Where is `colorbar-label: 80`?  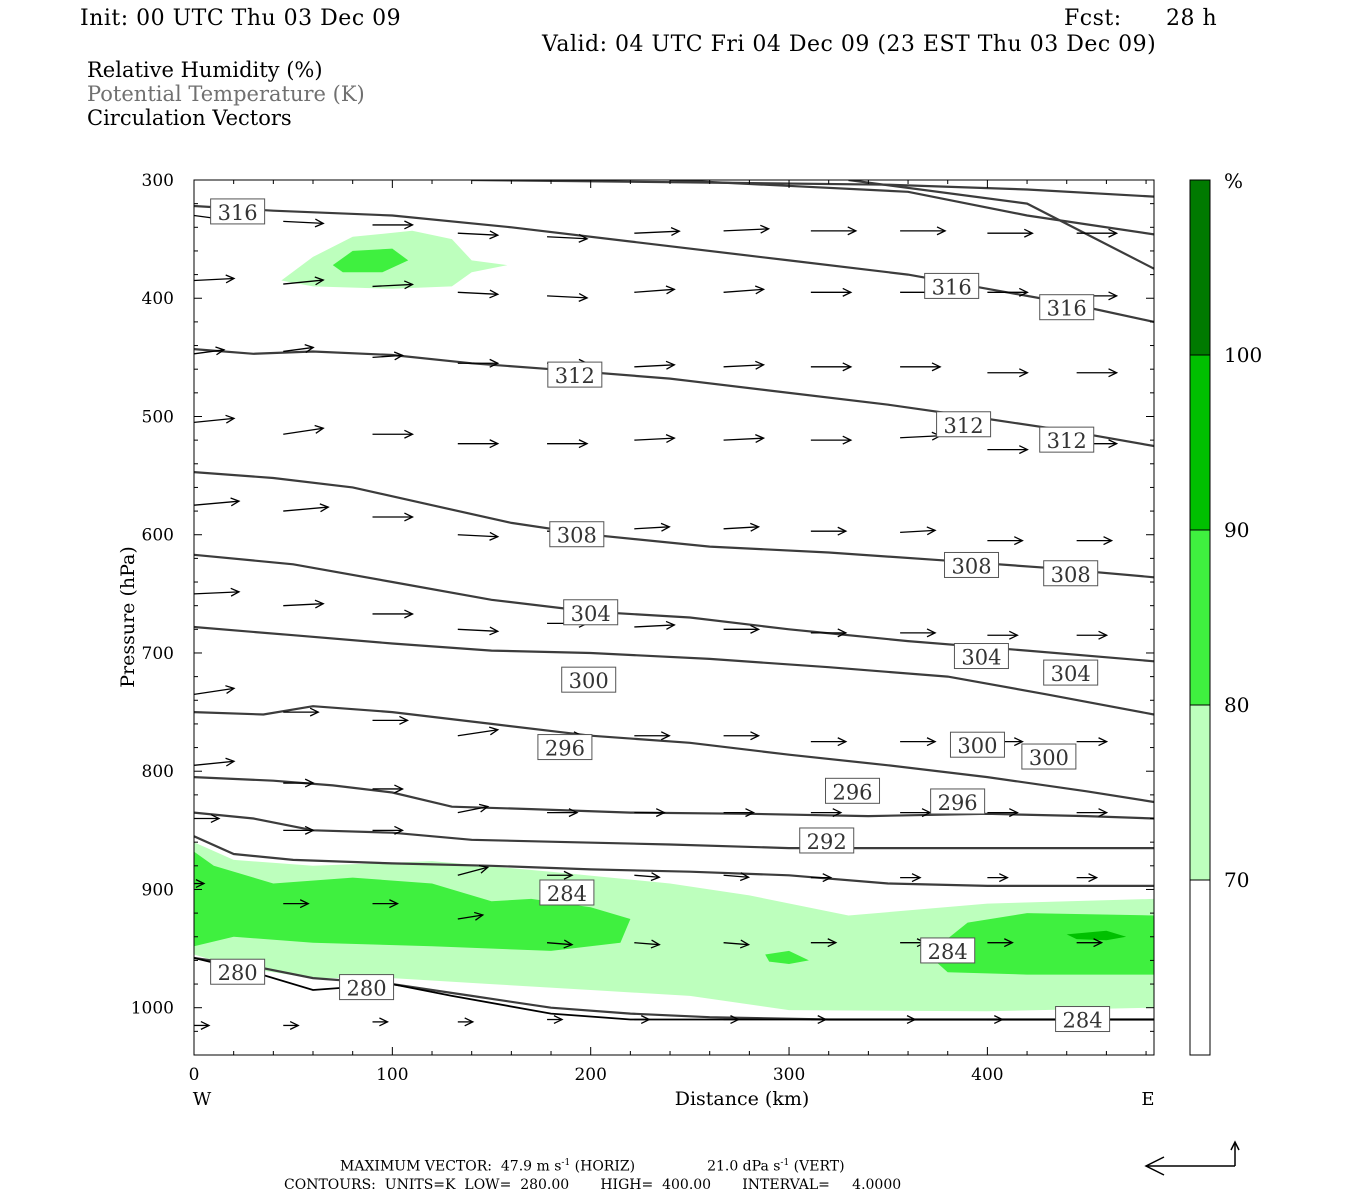
colorbar-label: 80 is located at coordinates (1236, 705).